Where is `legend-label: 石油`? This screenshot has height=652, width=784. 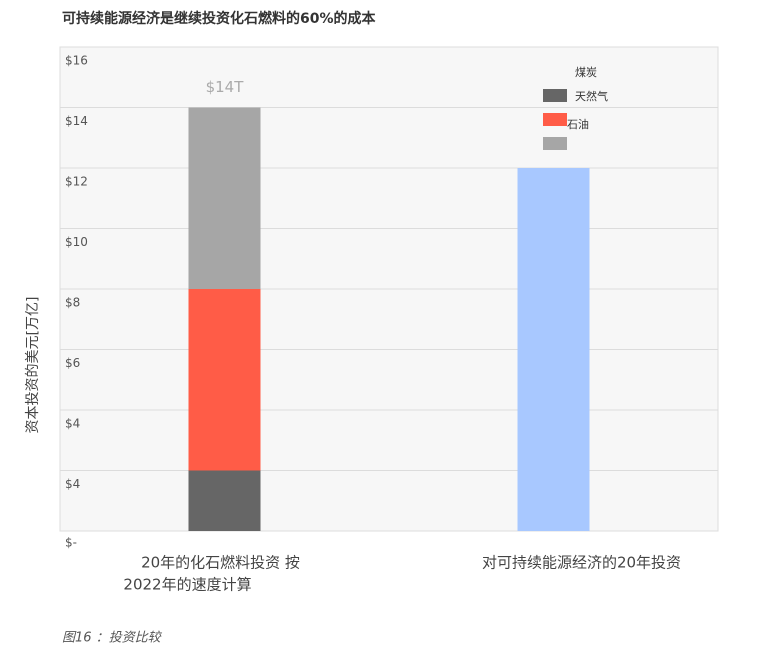
legend-label: 石油 is located at coordinates (578, 124).